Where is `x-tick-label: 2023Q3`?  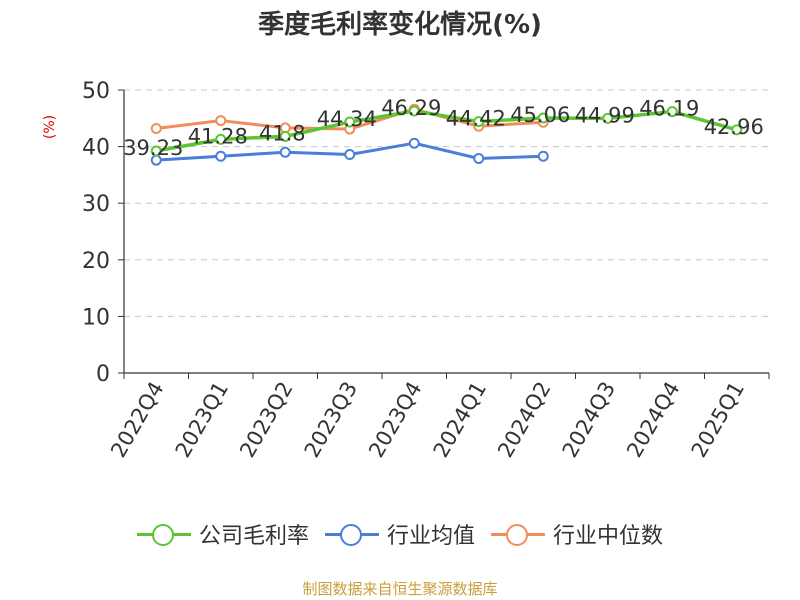
x-tick-label: 2023Q3 is located at coordinates (331, 420).